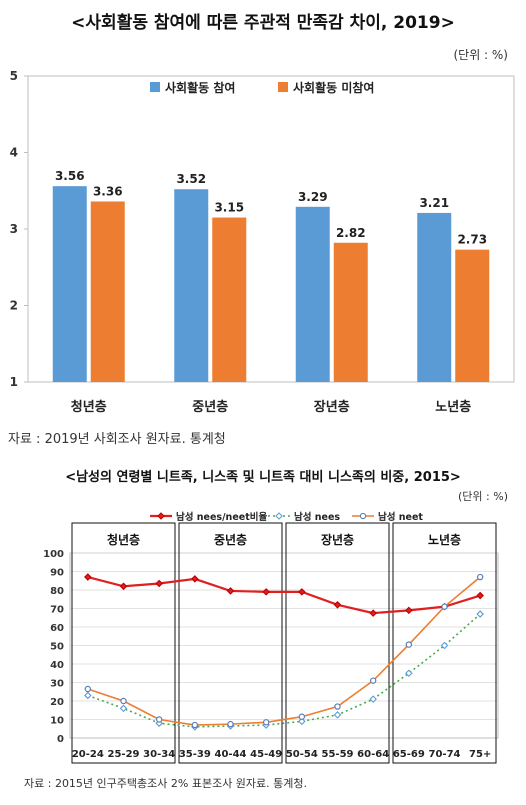 The image size is (526, 805). Describe the element at coordinates (483, 496) in the screenshot. I see `chart2-unit-note: (단위 : %)` at that location.